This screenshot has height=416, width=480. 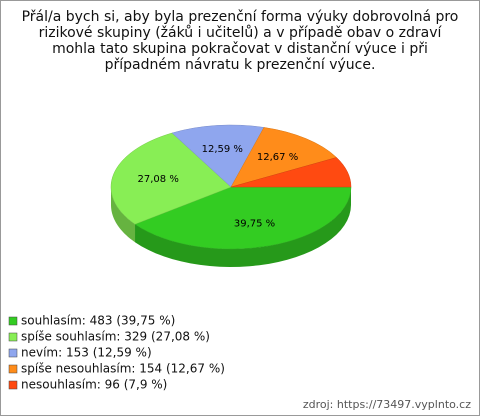 I want to click on source: zdroj: https://73497.vyplnto.cz, so click(x=387, y=404).